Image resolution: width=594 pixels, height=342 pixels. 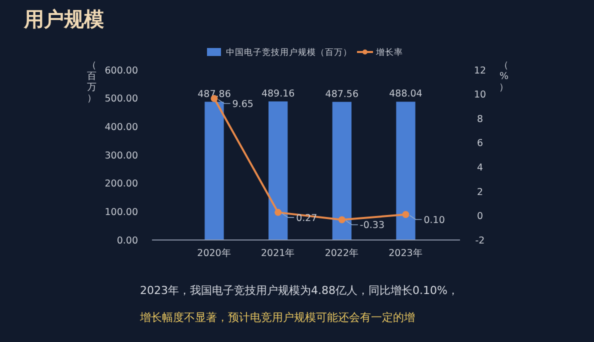 I want to click on legend-label: 中国电子竞技用户规模（百万）, so click(x=289, y=52).